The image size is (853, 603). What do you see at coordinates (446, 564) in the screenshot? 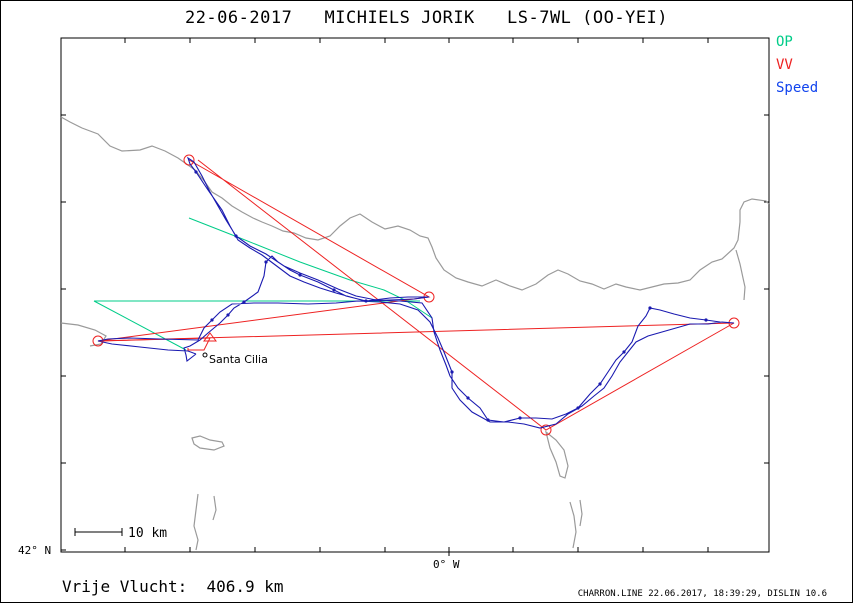
I see `lon-label: 0° W` at bounding box center [446, 564].